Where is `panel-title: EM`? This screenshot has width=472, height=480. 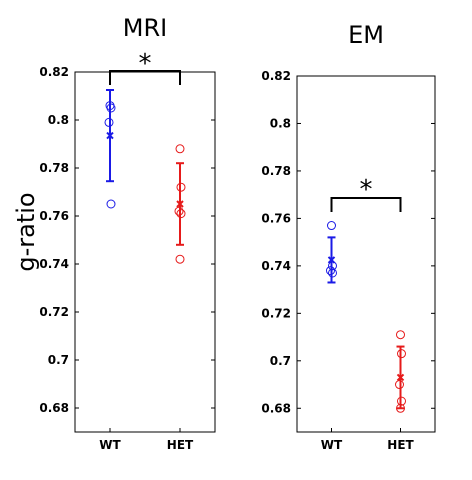
panel-title: EM is located at coordinates (366, 35).